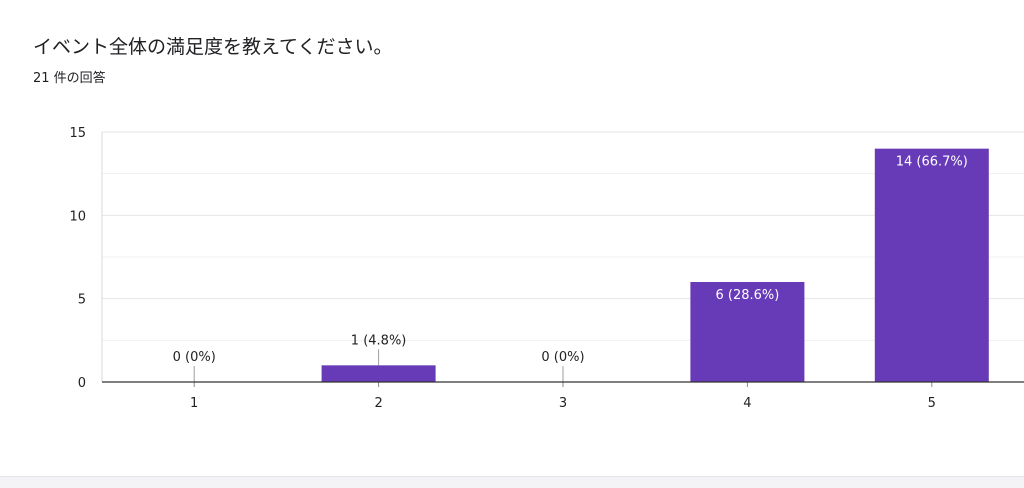  Describe the element at coordinates (932, 403) in the screenshot. I see `x-tick-label-5: 5` at that location.